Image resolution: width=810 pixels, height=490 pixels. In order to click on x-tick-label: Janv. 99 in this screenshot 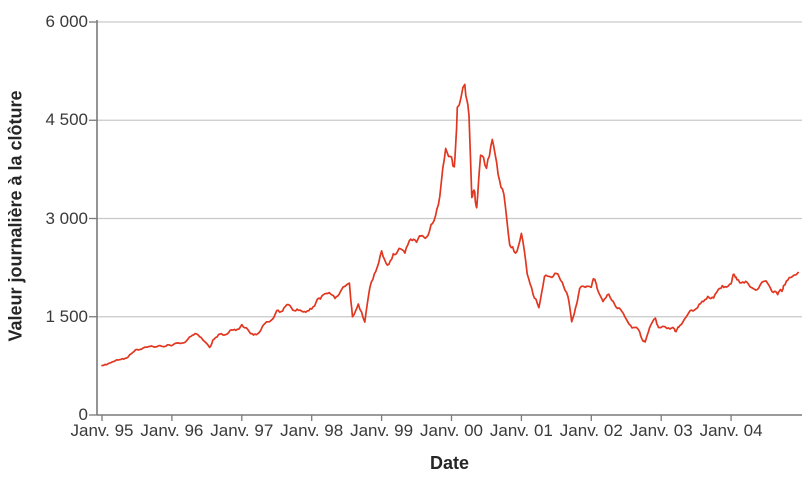, I will do `click(382, 430)`.